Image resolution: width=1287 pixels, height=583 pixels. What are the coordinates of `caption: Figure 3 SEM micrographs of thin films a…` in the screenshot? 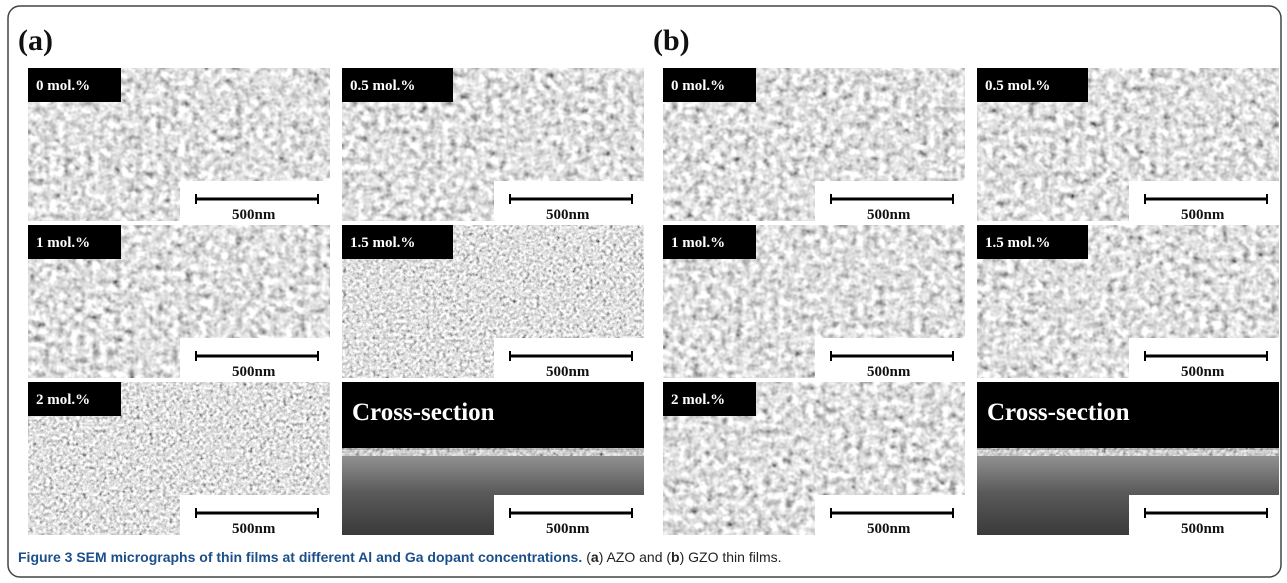 It's located at (400, 557).